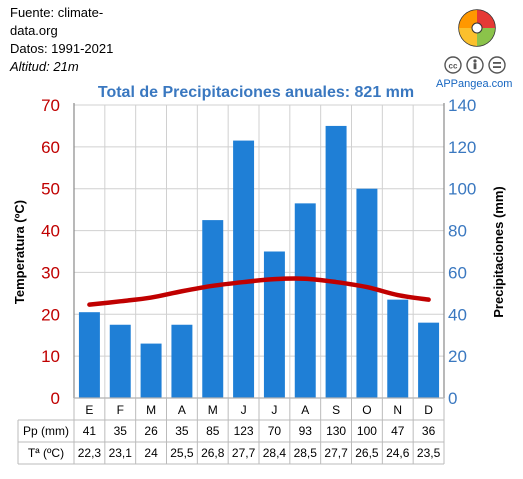 The height and width of the screenshot is (479, 523). What do you see at coordinates (457, 272) in the screenshot?
I see `y-right-tick-label: 60` at bounding box center [457, 272].